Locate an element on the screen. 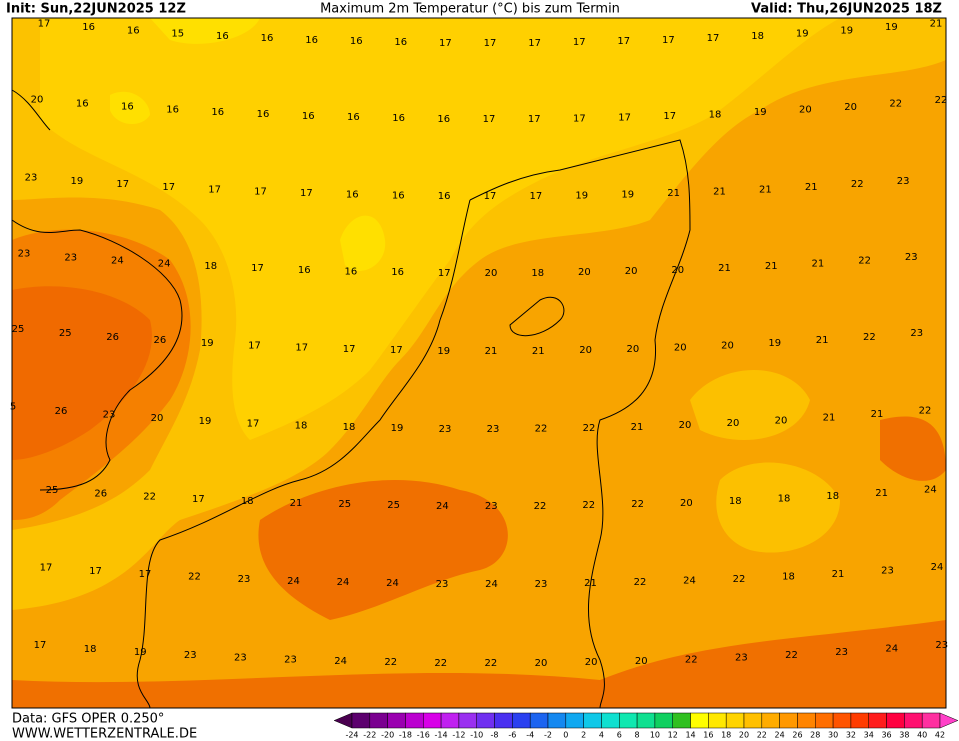 The height and width of the screenshot is (741, 959). colorbar-label: 2 is located at coordinates (583, 735).